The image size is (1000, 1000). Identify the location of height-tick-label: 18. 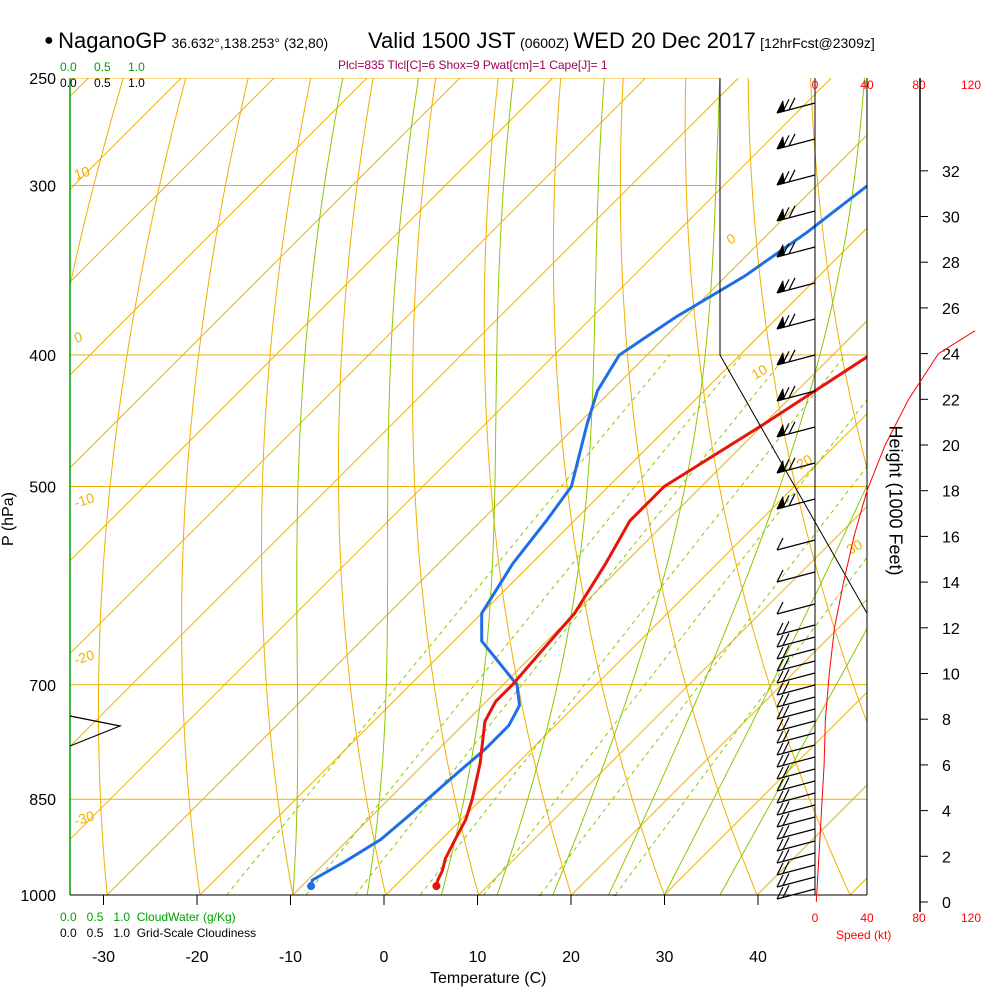
(951, 492).